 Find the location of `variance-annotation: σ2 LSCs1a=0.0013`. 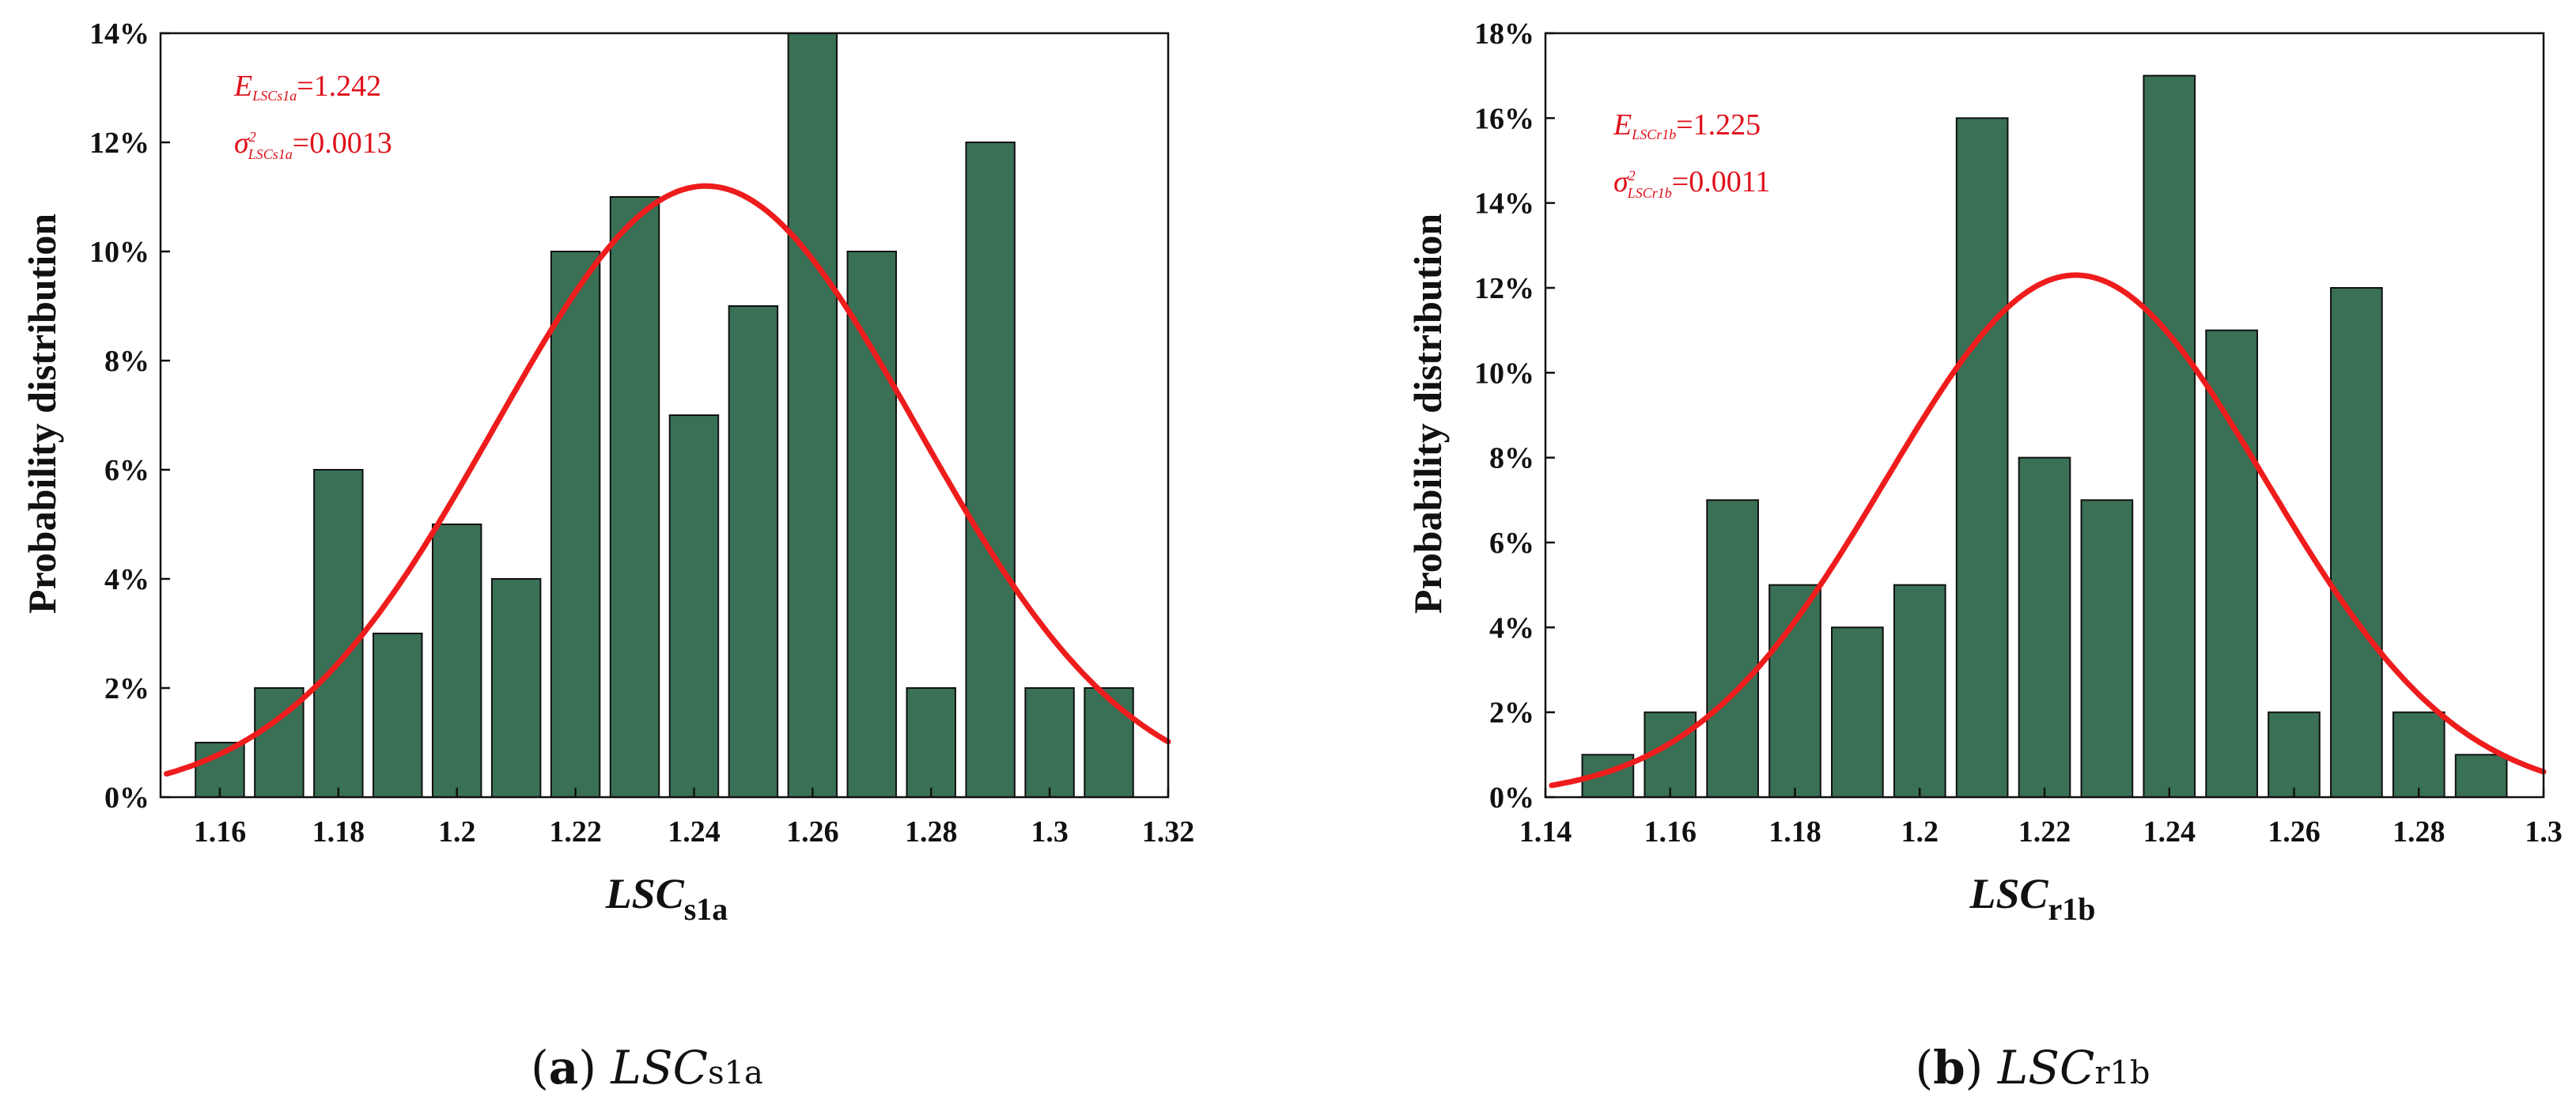

variance-annotation: σ2 LSCs1a=0.0013 is located at coordinates (313, 144).